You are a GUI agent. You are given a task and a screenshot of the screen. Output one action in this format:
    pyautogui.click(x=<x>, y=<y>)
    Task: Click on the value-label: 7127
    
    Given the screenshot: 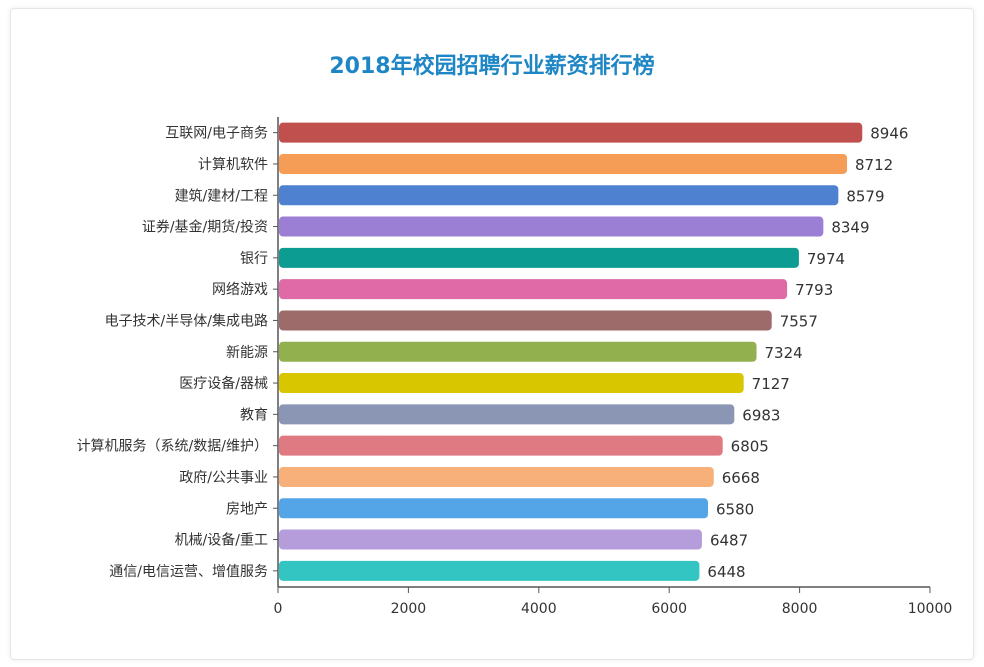 What is the action you would take?
    pyautogui.click(x=771, y=384)
    